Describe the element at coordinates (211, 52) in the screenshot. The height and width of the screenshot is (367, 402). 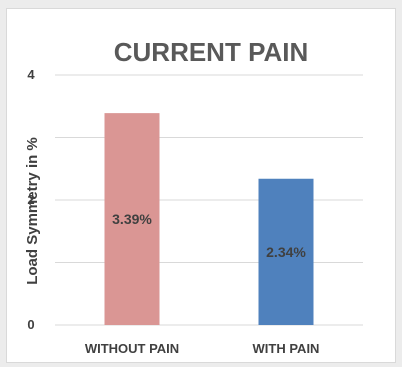
I see `chart-title: CURRENT PAIN` at that location.